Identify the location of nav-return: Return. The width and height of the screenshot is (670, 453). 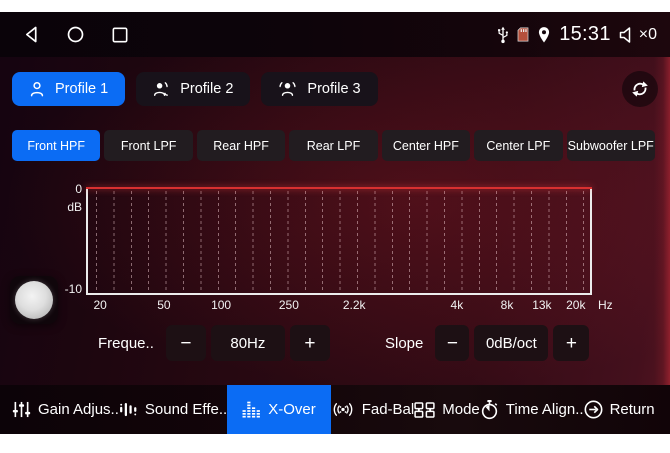
(619, 409).